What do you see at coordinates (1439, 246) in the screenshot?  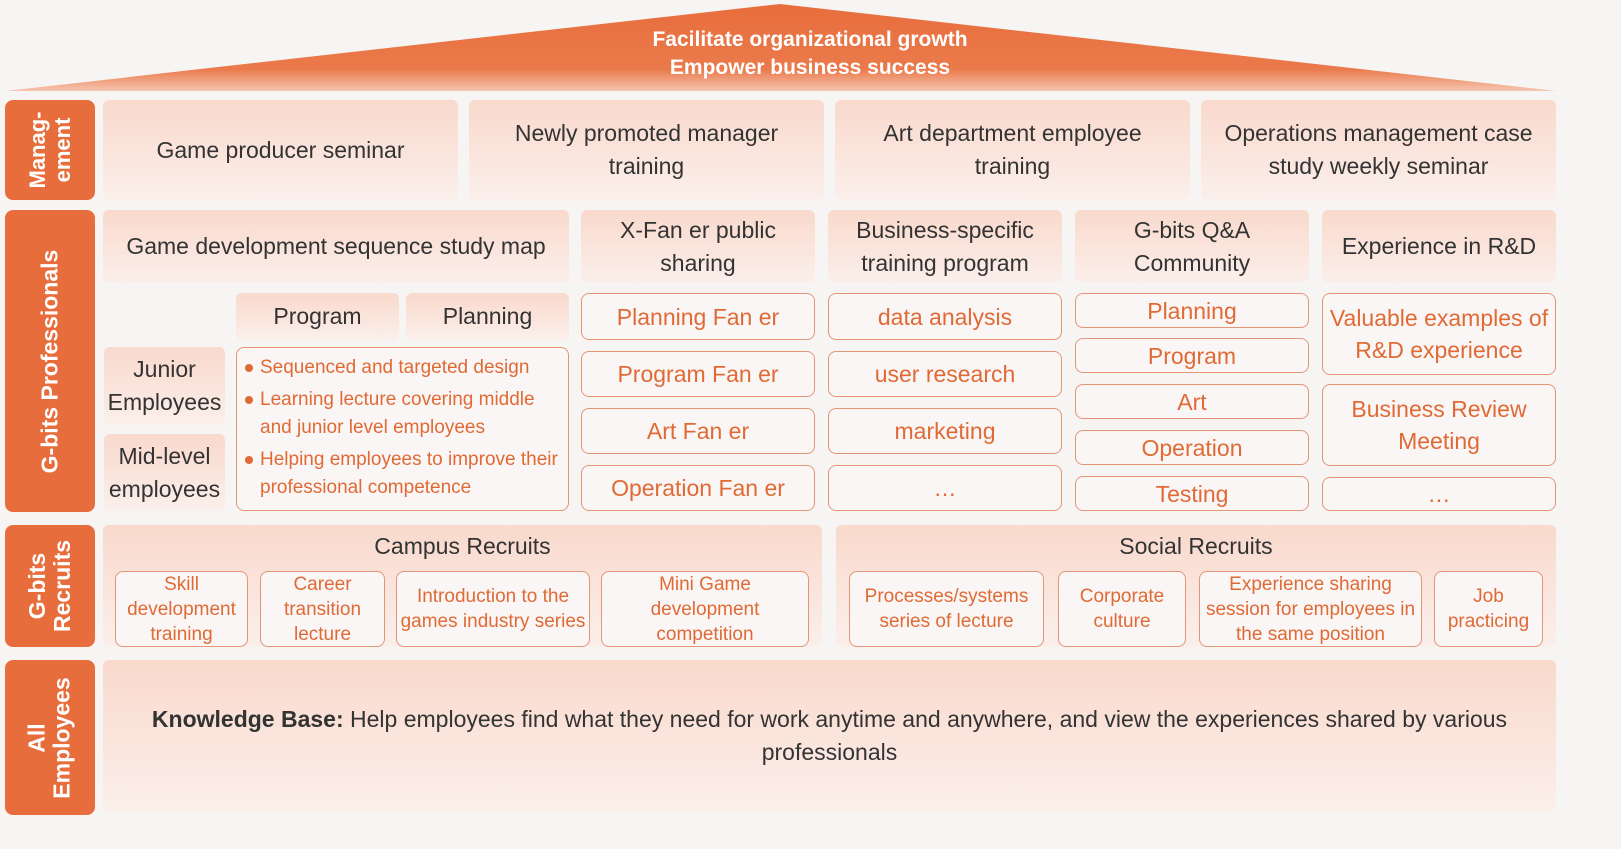 I see `prof-header: Experience in R&D` at bounding box center [1439, 246].